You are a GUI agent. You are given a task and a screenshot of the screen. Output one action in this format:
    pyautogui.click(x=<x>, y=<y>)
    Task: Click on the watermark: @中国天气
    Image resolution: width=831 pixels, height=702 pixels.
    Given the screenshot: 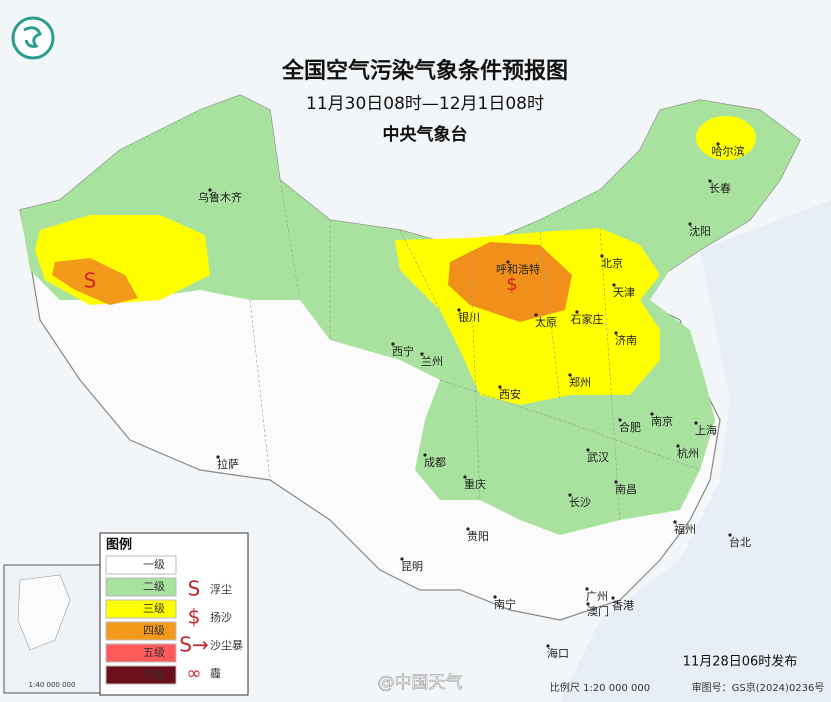 What is the action you would take?
    pyautogui.click(x=420, y=683)
    